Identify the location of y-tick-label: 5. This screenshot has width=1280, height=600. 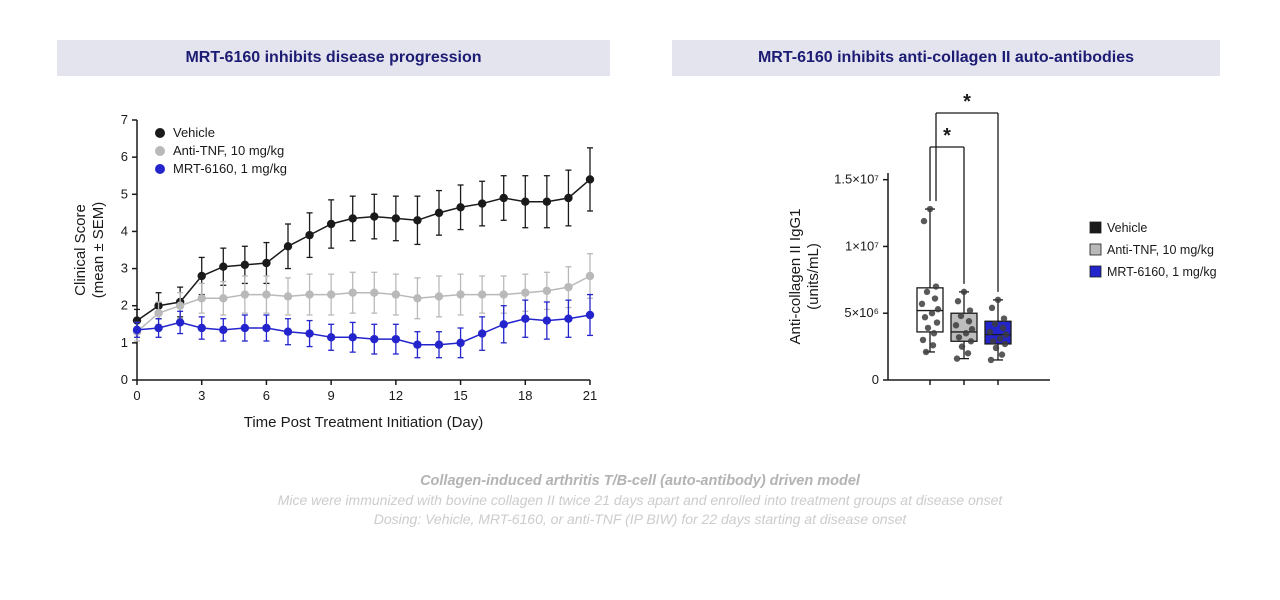
(124, 193).